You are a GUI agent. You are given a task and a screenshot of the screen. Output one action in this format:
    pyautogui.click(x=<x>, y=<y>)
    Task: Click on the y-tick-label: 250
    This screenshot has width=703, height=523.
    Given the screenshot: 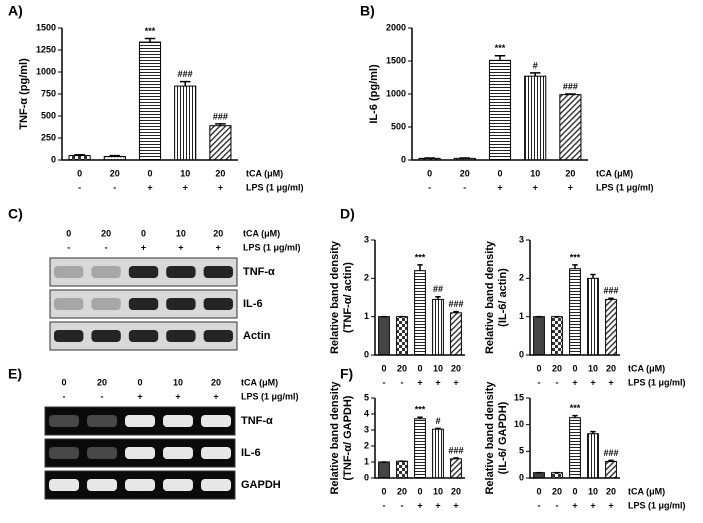 What is the action you would take?
    pyautogui.click(x=48, y=137)
    